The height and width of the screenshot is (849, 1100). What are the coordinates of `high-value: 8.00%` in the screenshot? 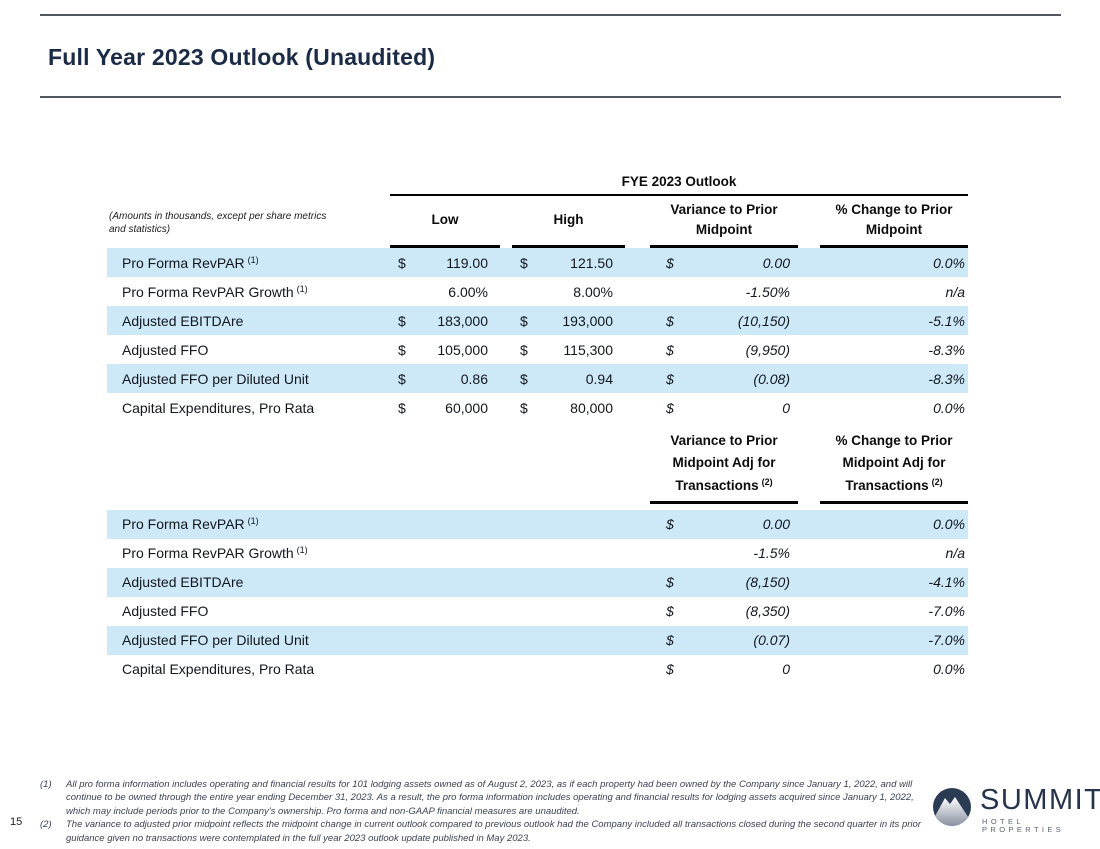 It's located at (593, 291).